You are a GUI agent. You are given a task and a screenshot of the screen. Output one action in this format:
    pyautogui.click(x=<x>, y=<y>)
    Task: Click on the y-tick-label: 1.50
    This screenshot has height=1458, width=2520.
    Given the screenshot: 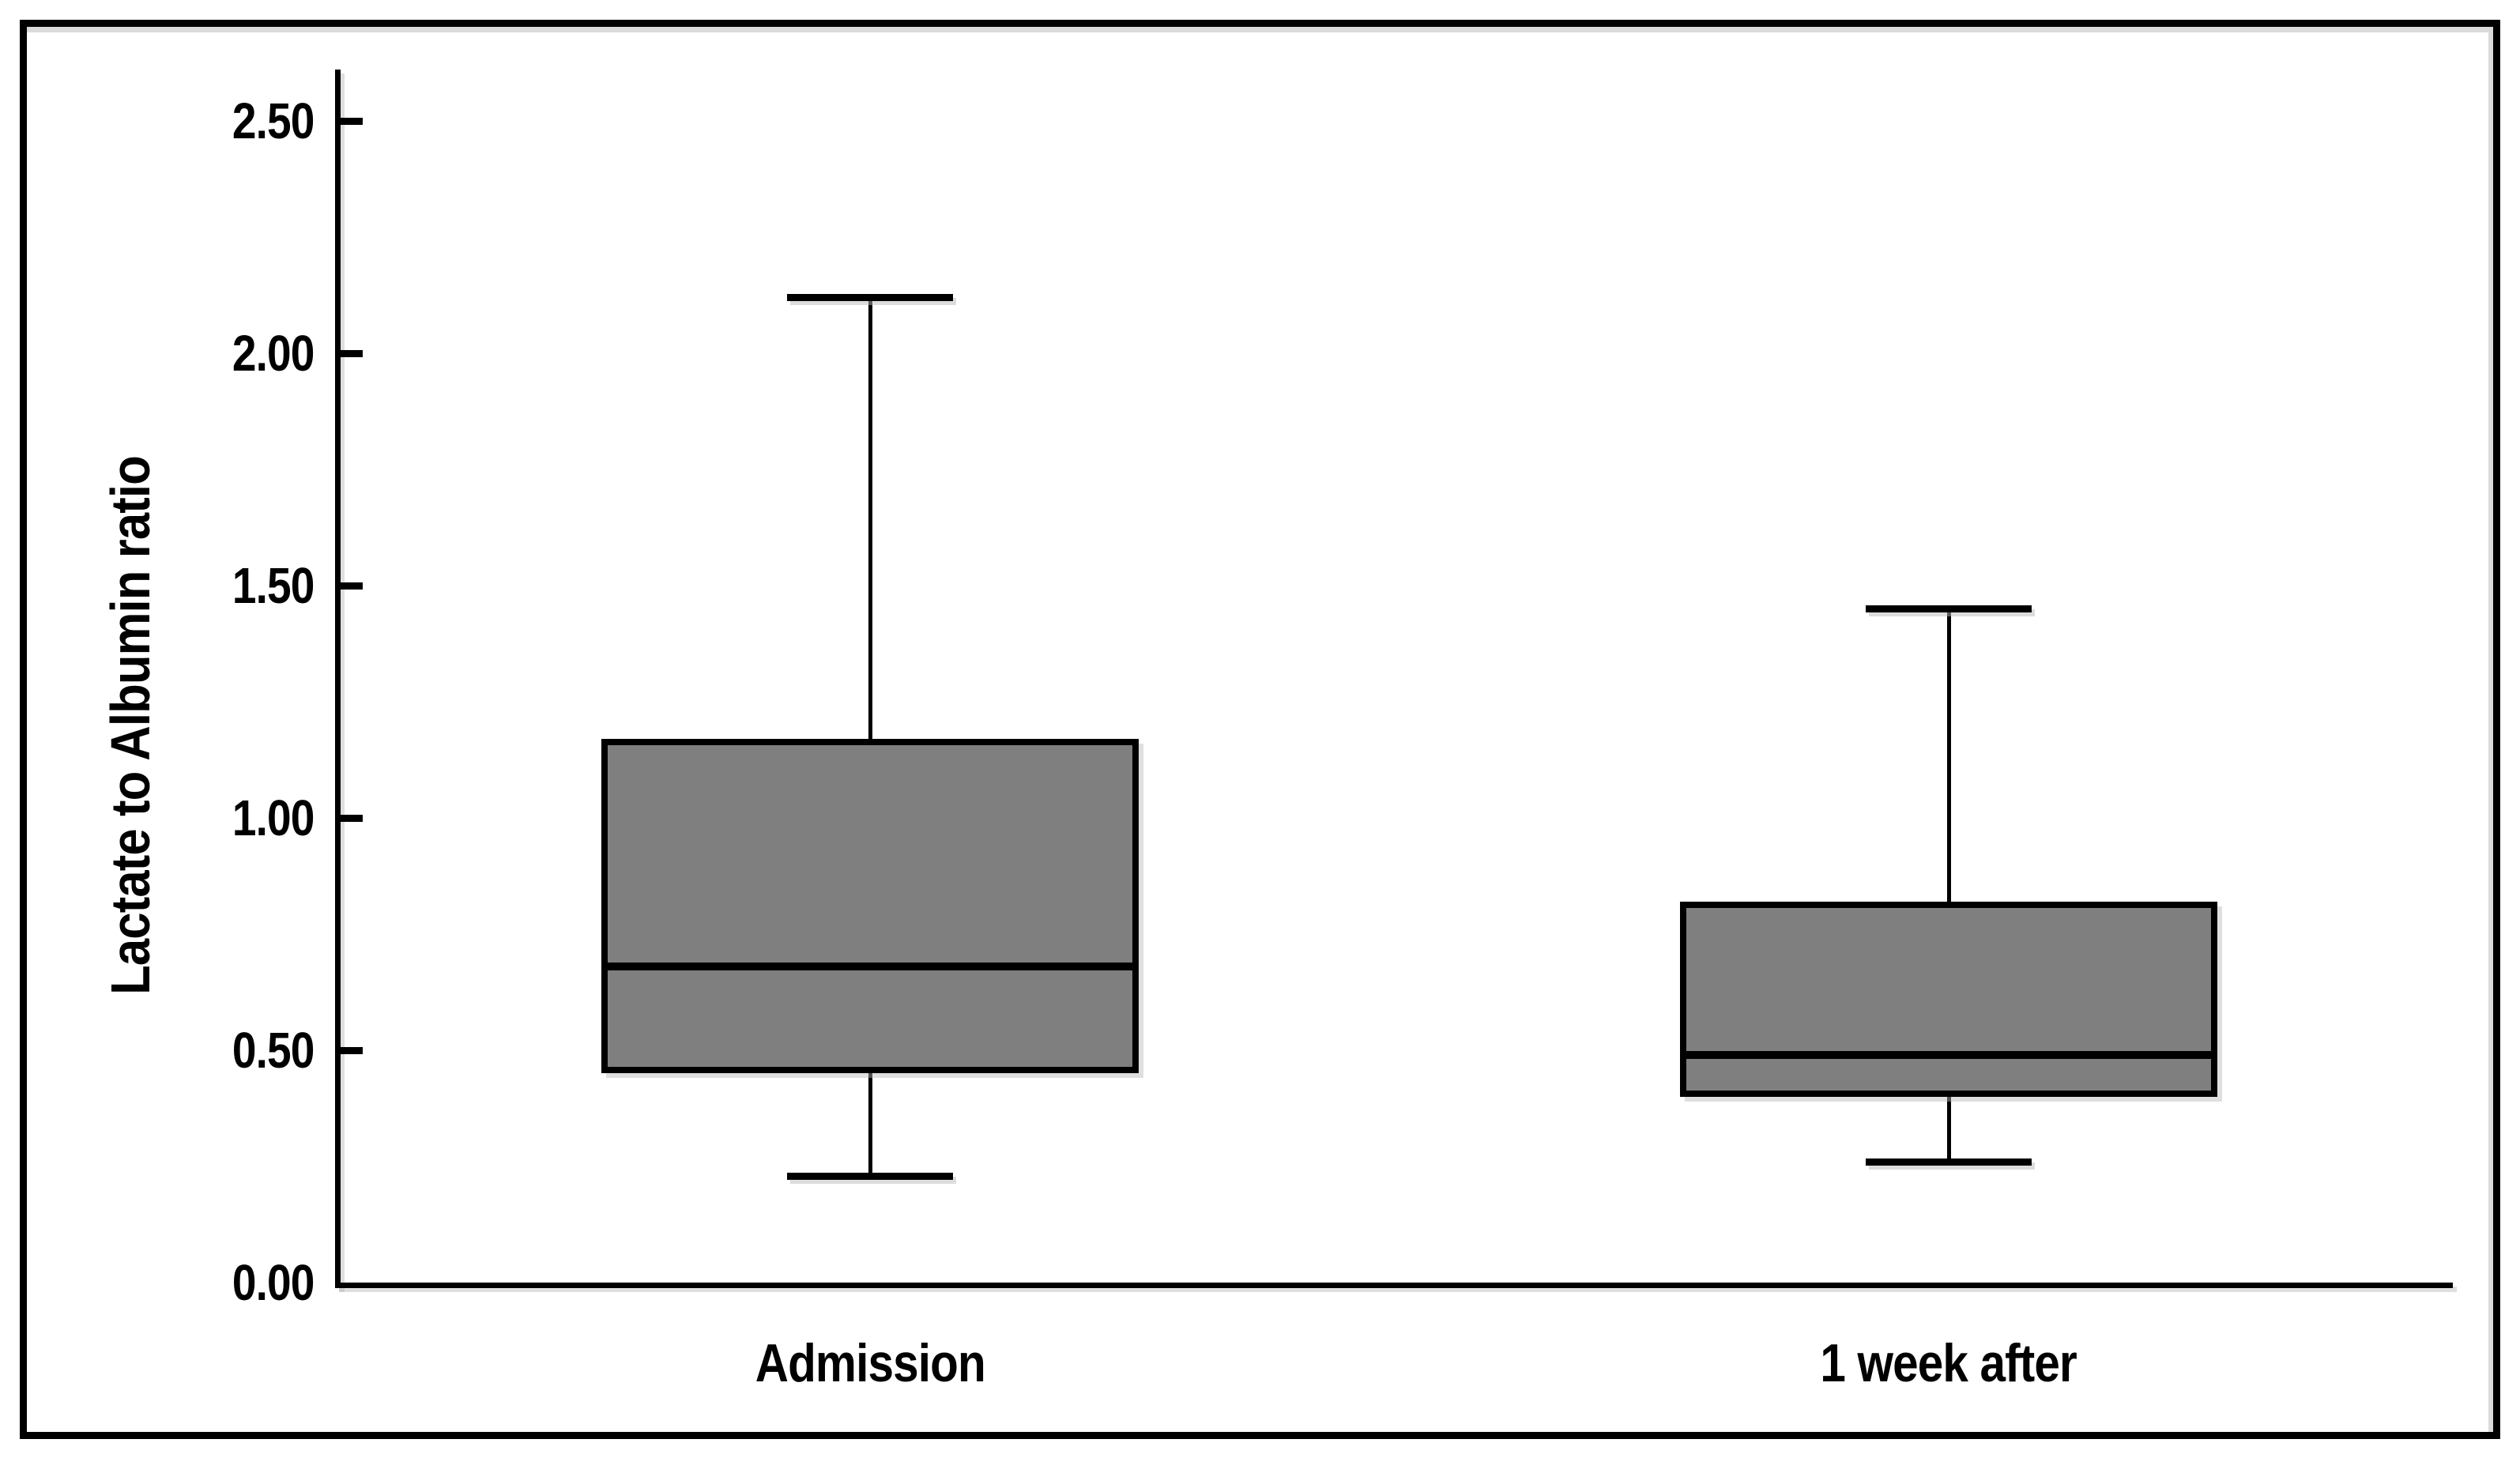 What is the action you would take?
    pyautogui.click(x=273, y=585)
    